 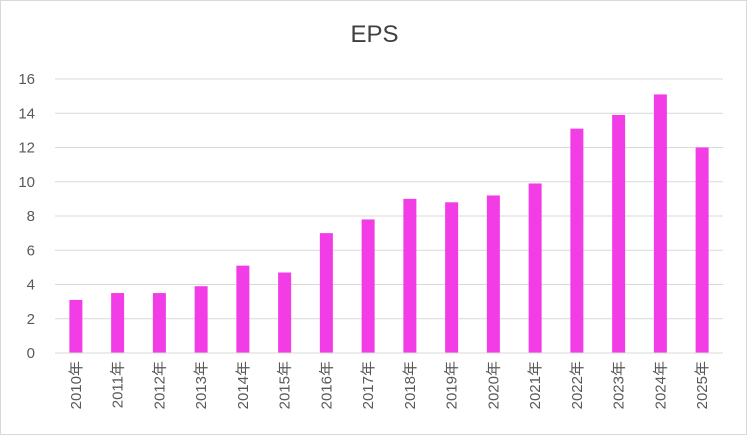 What do you see at coordinates (660, 223) in the screenshot?
I see `bar-2024年` at bounding box center [660, 223].